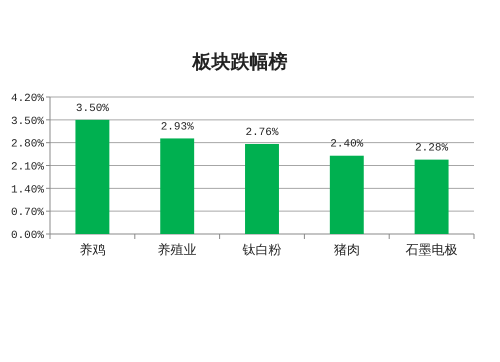 Image resolution: width=500 pixels, height=362 pixels. Describe the element at coordinates (432, 250) in the screenshot. I see `x-tick-label: 石墨电极` at that location.